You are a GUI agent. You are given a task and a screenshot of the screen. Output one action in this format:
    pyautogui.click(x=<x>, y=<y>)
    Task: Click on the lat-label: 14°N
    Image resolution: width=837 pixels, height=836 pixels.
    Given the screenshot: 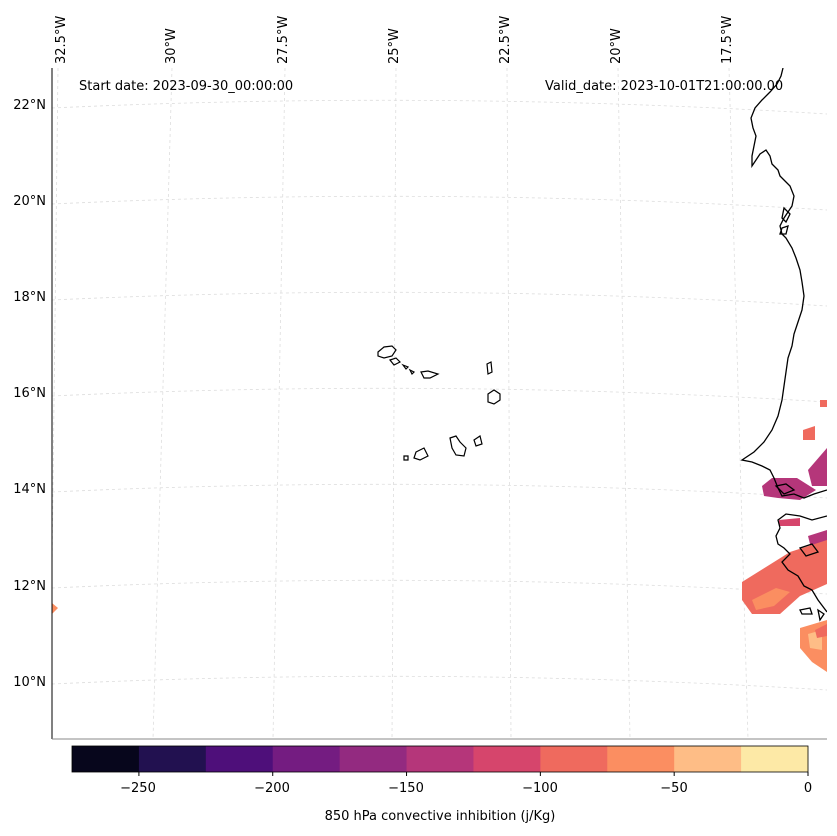 What is the action you would take?
    pyautogui.click(x=29, y=489)
    